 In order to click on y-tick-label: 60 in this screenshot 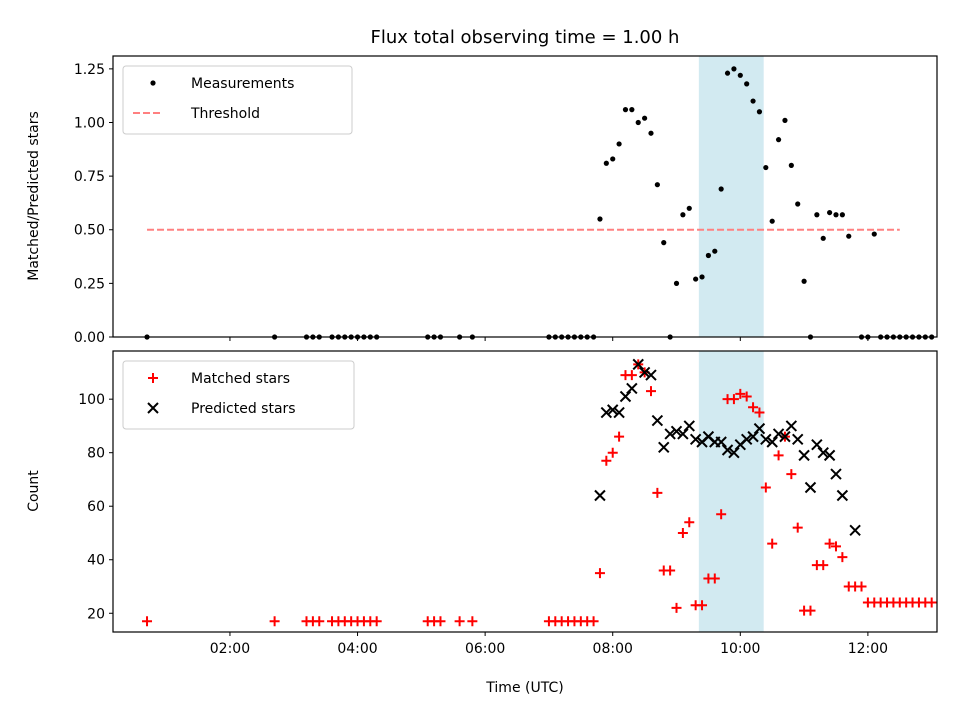, I will do `click(96, 507)`.